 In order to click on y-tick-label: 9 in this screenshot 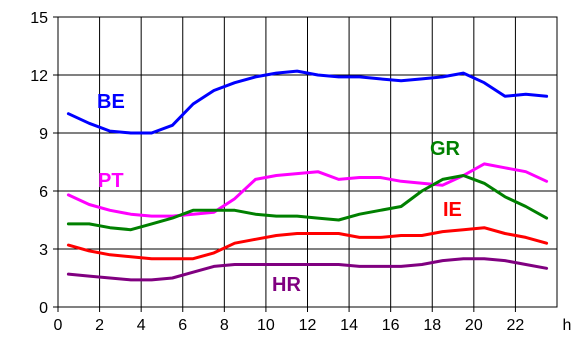, I will do `click(43, 134)`.